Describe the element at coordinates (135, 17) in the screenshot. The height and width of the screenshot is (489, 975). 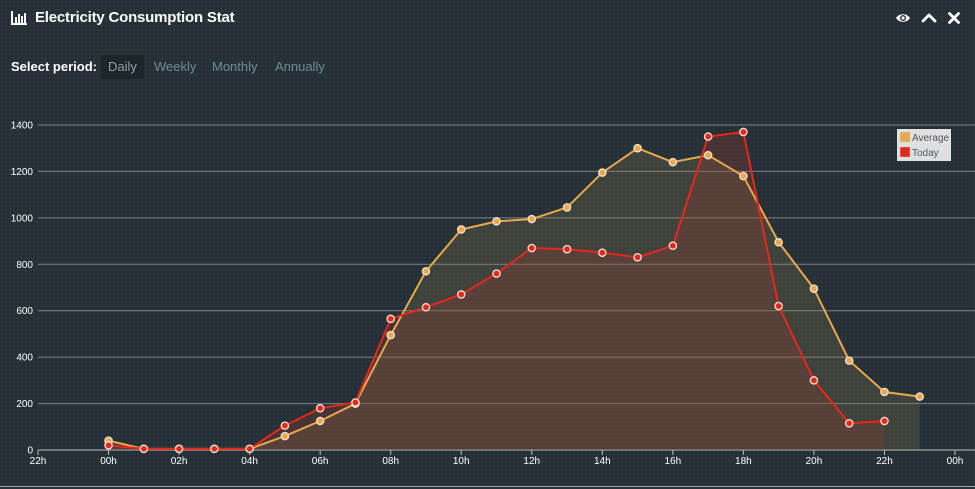
I see `window-title: Electricity Consumption Stat` at that location.